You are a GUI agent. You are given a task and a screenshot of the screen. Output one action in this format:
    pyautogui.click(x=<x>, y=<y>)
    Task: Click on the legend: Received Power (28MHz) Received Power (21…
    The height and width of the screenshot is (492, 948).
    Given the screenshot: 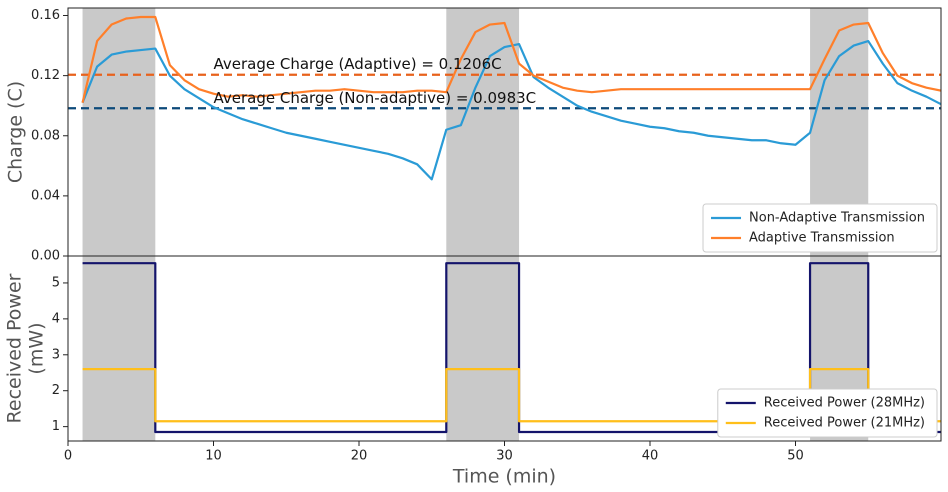 What is the action you would take?
    pyautogui.click(x=827, y=413)
    